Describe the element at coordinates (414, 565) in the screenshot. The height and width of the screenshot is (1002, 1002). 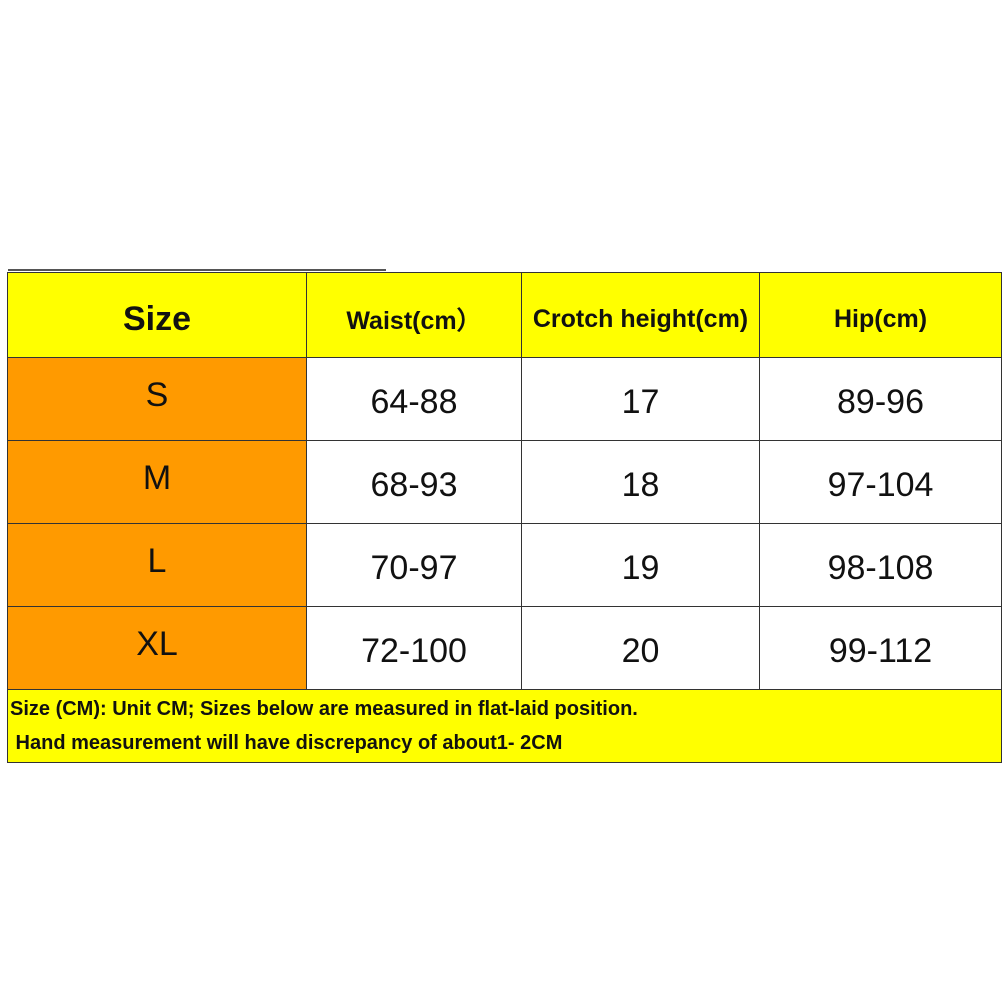
I see `waist-cell: 70-97` at that location.